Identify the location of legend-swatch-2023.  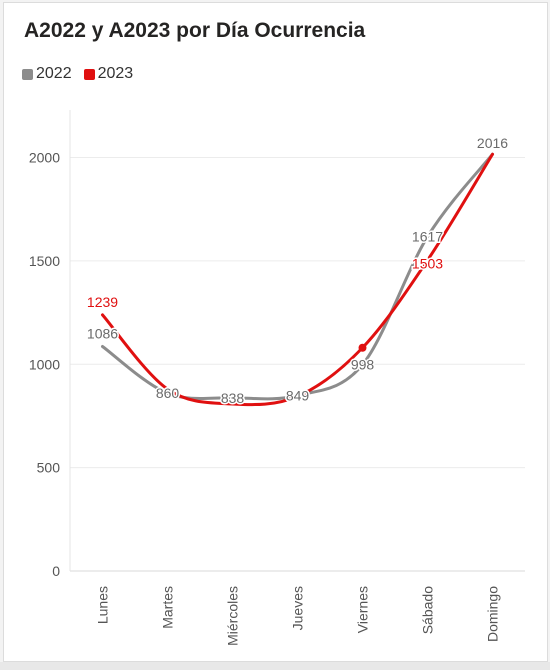
(89, 74).